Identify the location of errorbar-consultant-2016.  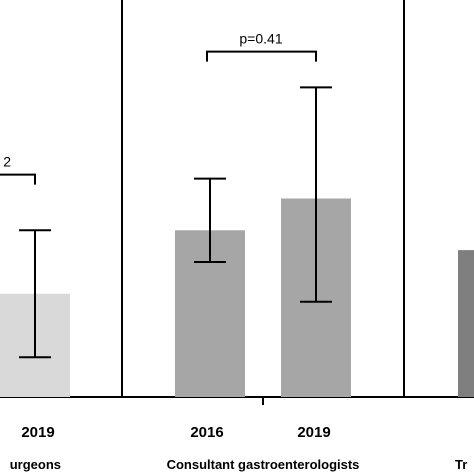
(210, 220).